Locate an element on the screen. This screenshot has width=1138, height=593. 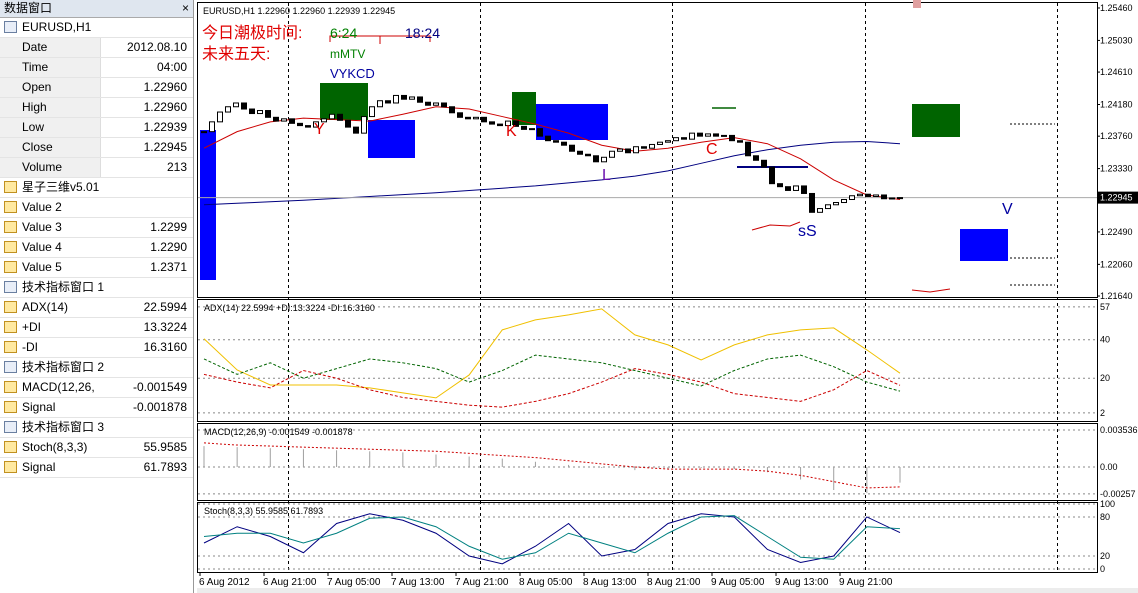
row-label: Volume is located at coordinates (50, 167).